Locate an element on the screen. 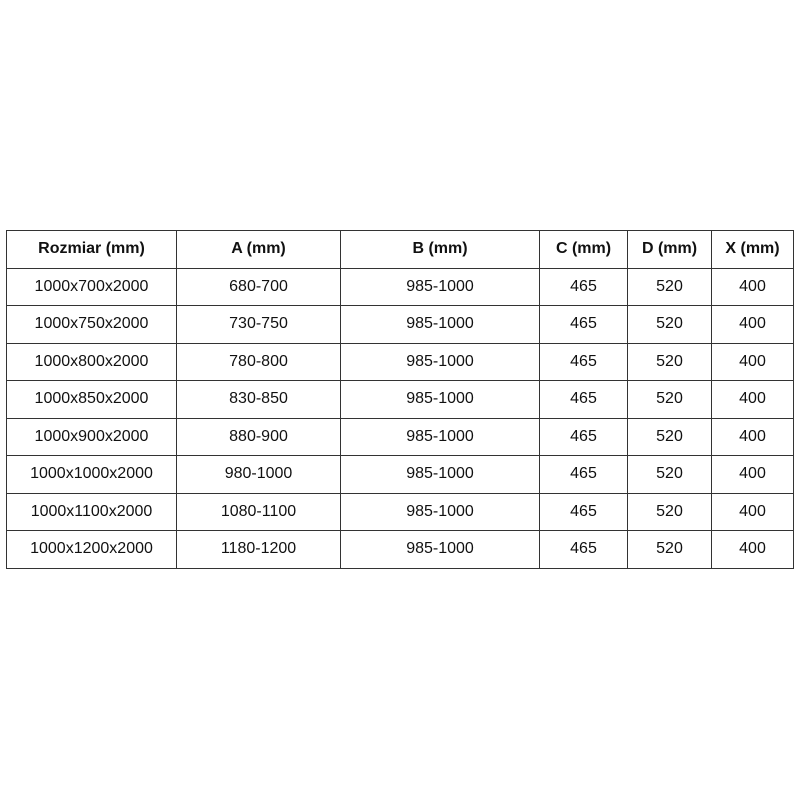 Image resolution: width=800 pixels, height=800 pixels. table-row: 1000x750x2000 730-750 985-1000 465 520 400 is located at coordinates (400, 324).